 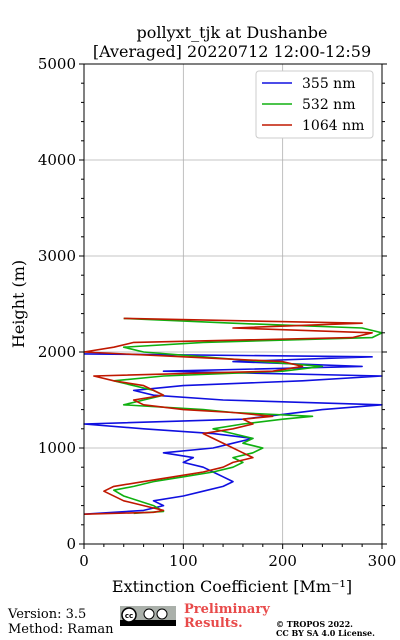 I want to click on svg-text: cc, so click(x=129, y=616).